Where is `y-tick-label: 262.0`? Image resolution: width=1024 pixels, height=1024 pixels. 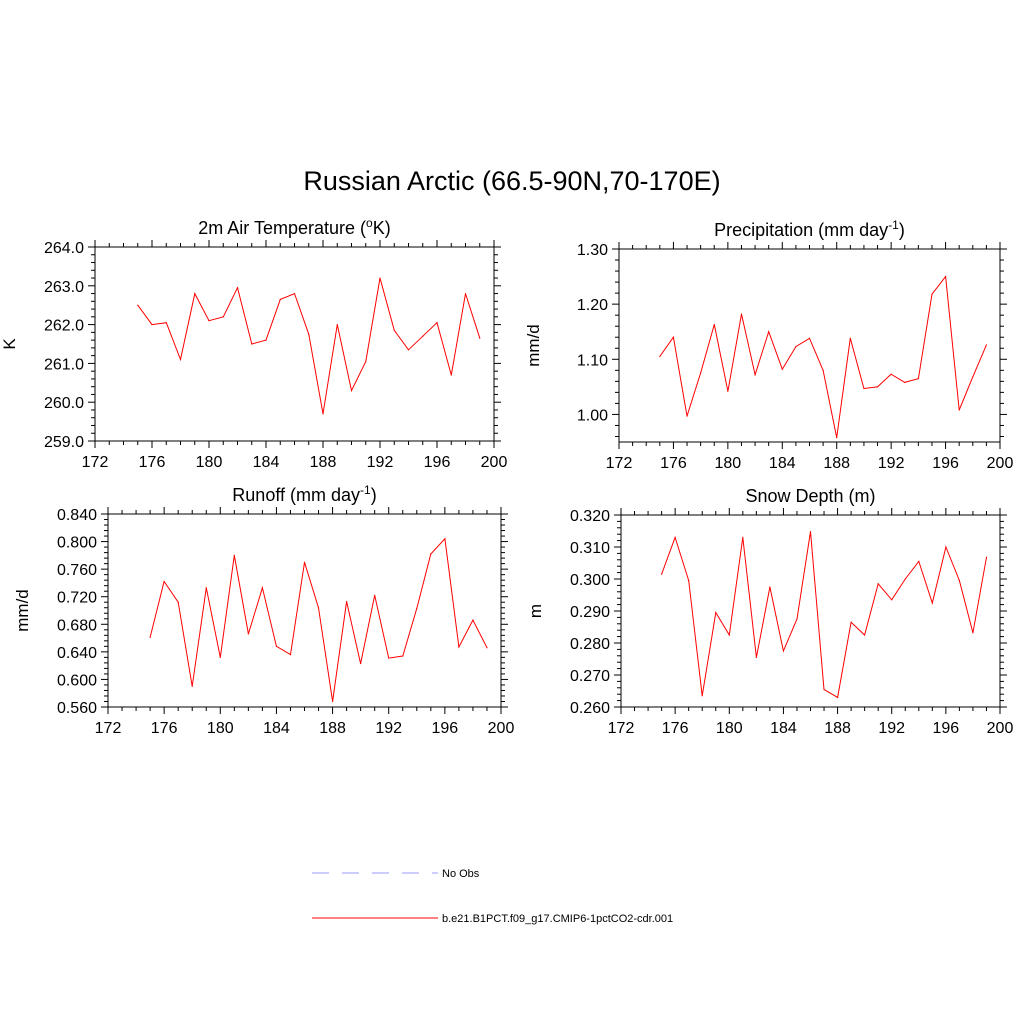 y-tick-label: 262.0 is located at coordinates (64, 326).